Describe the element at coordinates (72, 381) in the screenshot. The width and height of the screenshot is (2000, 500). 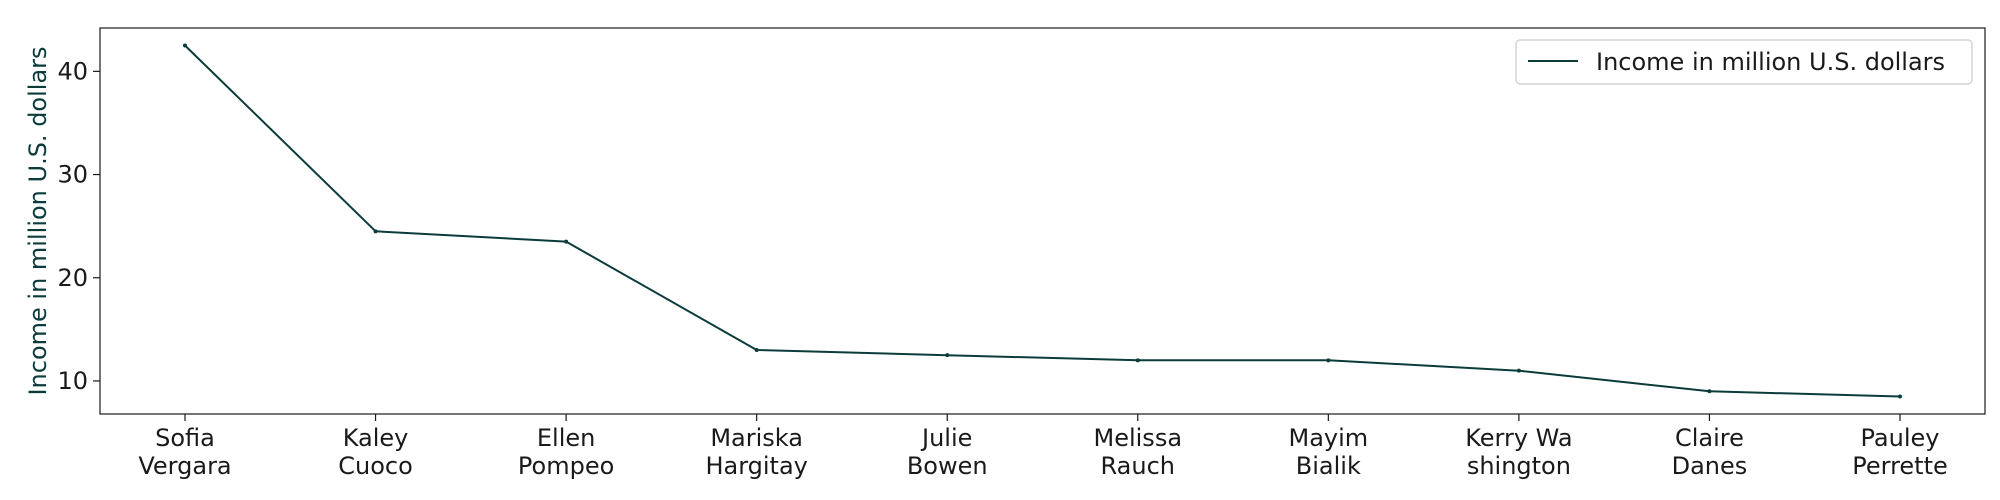
I see `y-tick-label: 10` at that location.